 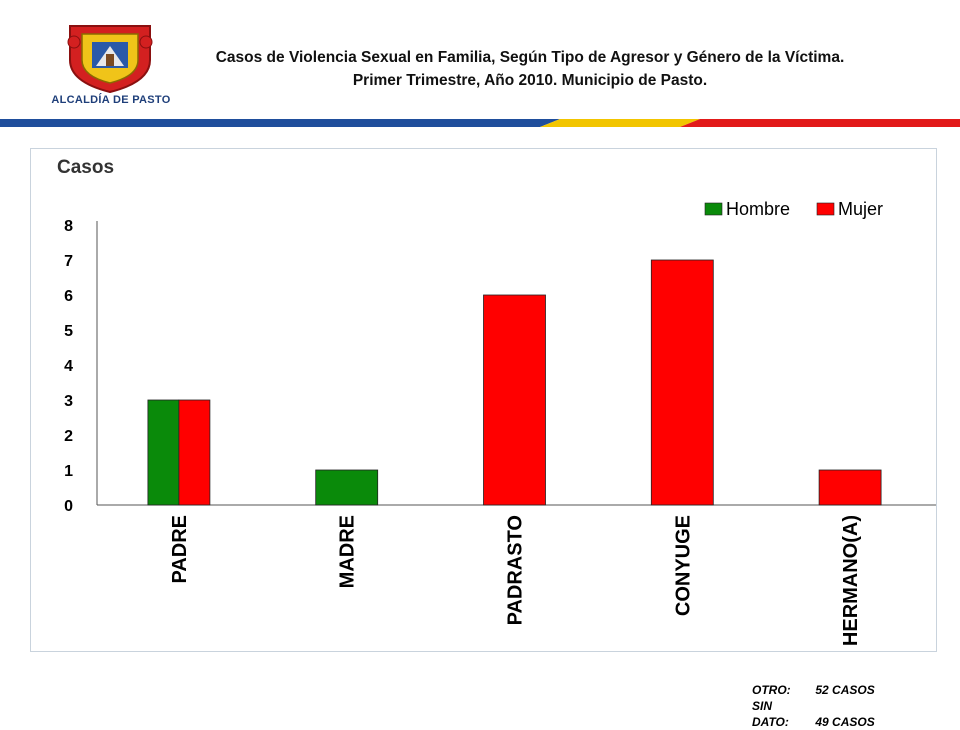 I want to click on logo-text: ALCALDÍA DE PASTO, so click(x=111, y=100).